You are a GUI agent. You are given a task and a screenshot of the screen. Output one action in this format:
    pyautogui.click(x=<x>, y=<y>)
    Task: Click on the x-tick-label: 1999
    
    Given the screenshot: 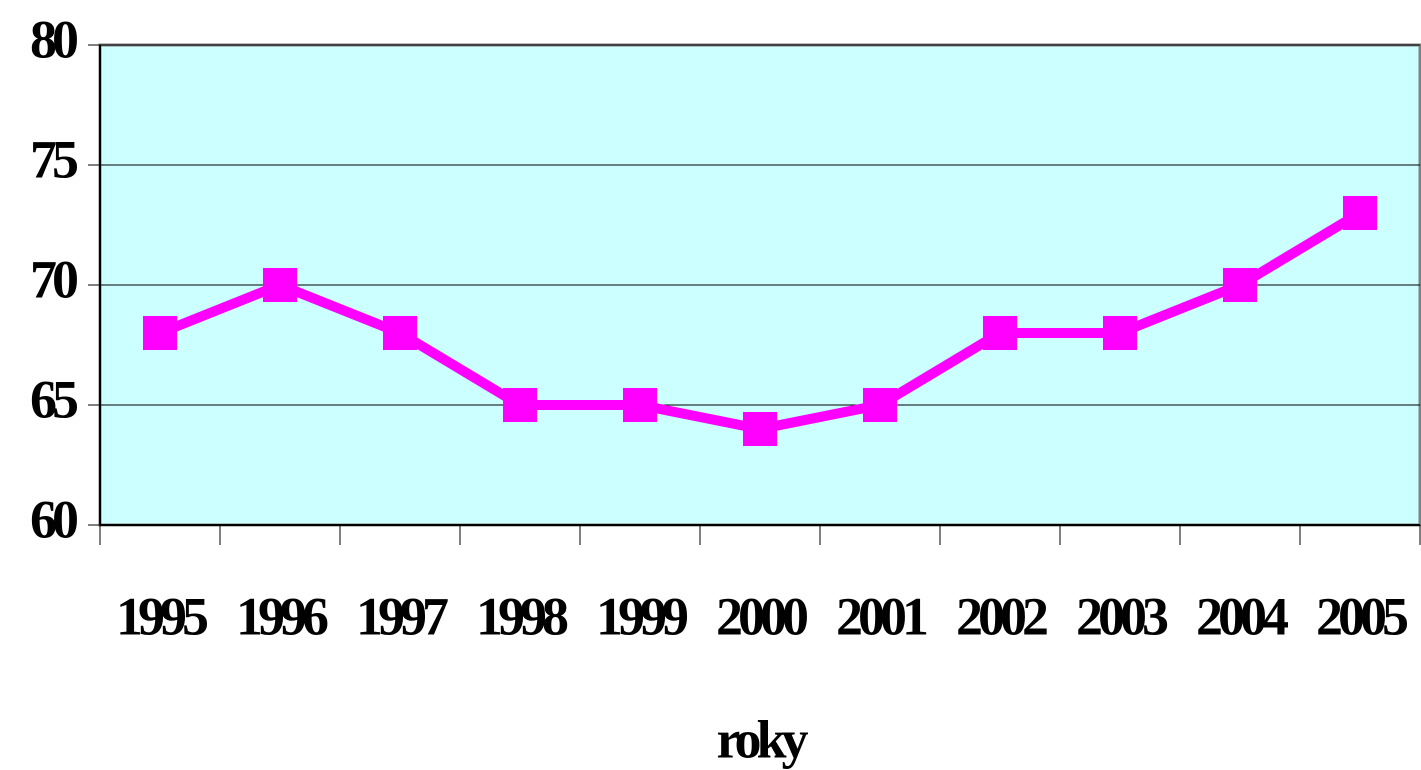 What is the action you would take?
    pyautogui.click(x=642, y=616)
    